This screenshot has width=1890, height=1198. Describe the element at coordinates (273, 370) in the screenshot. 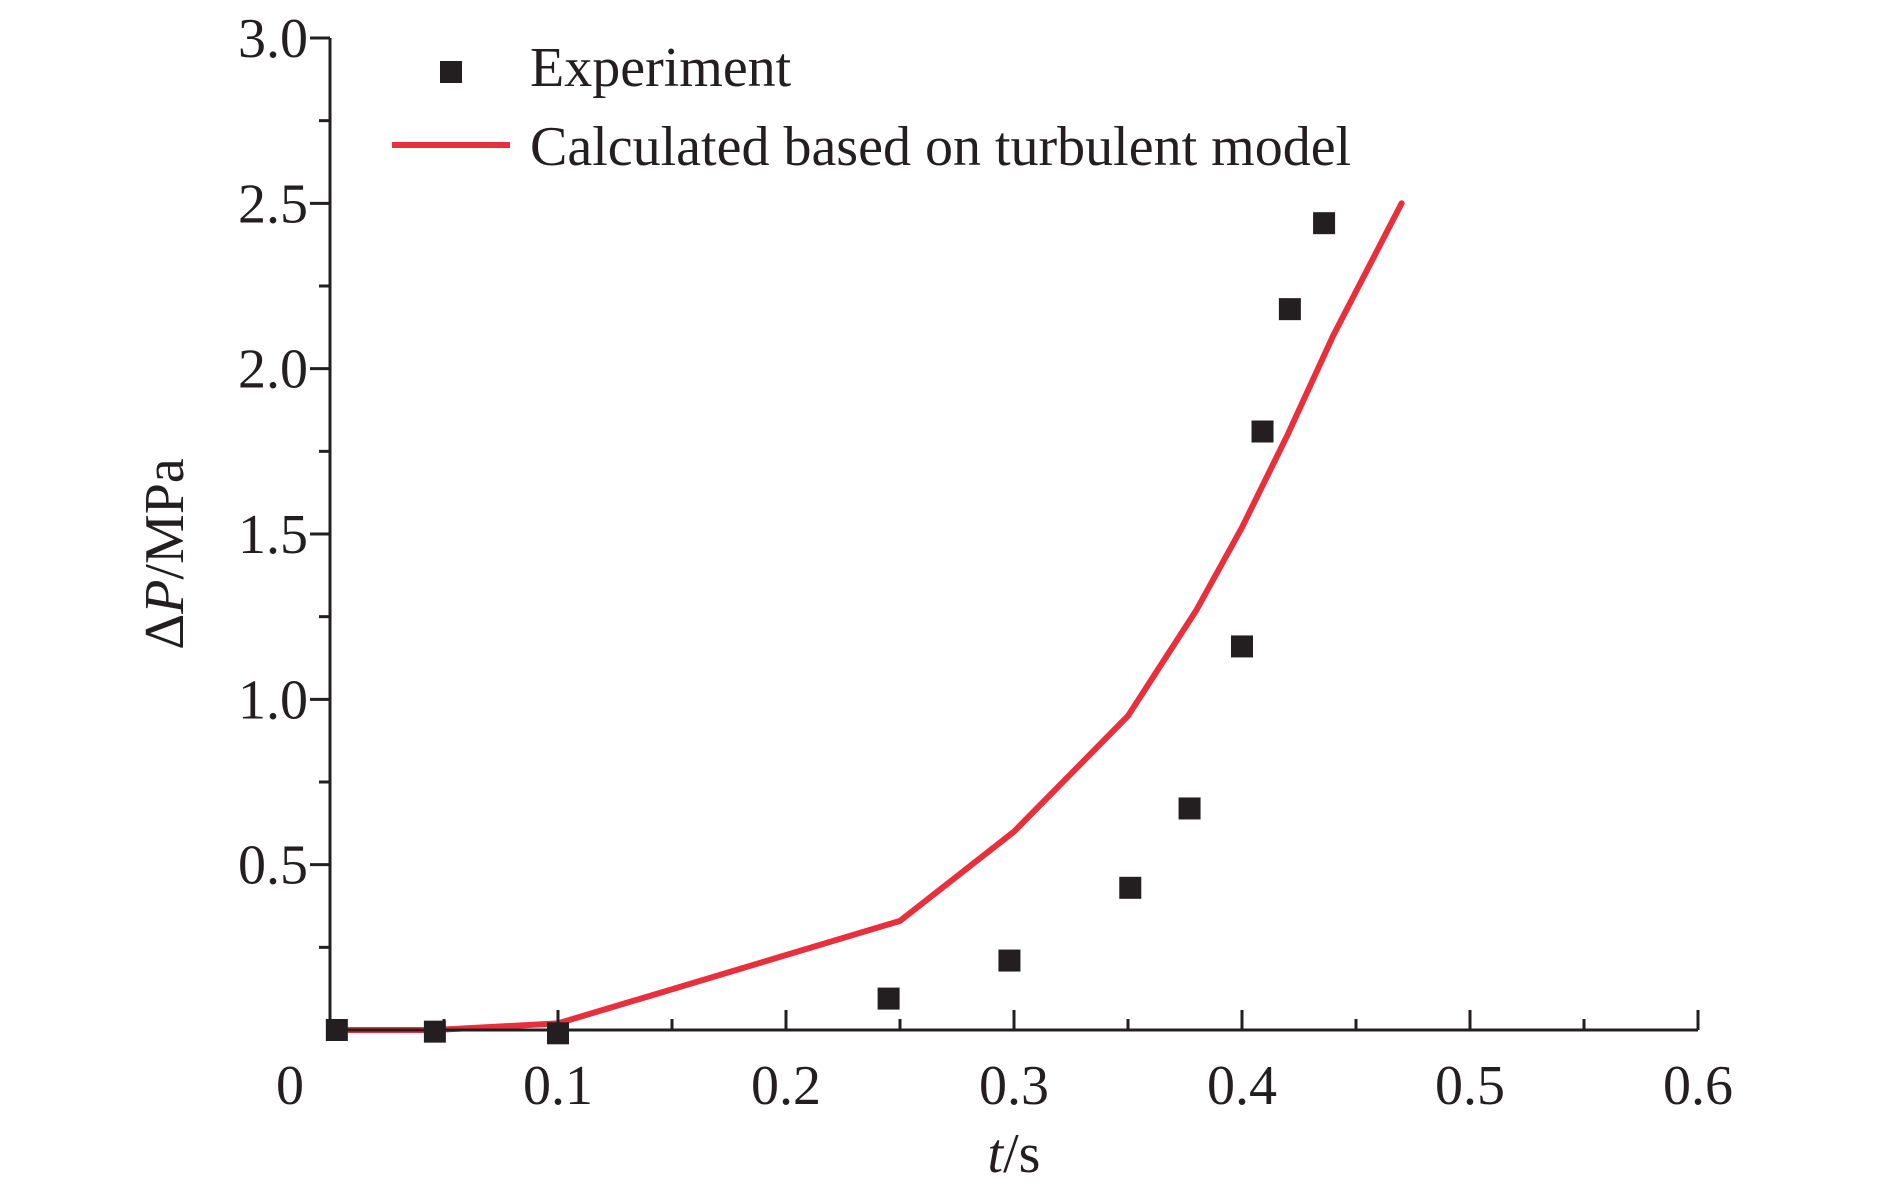

I see `y-tick-label: 2.0` at that location.